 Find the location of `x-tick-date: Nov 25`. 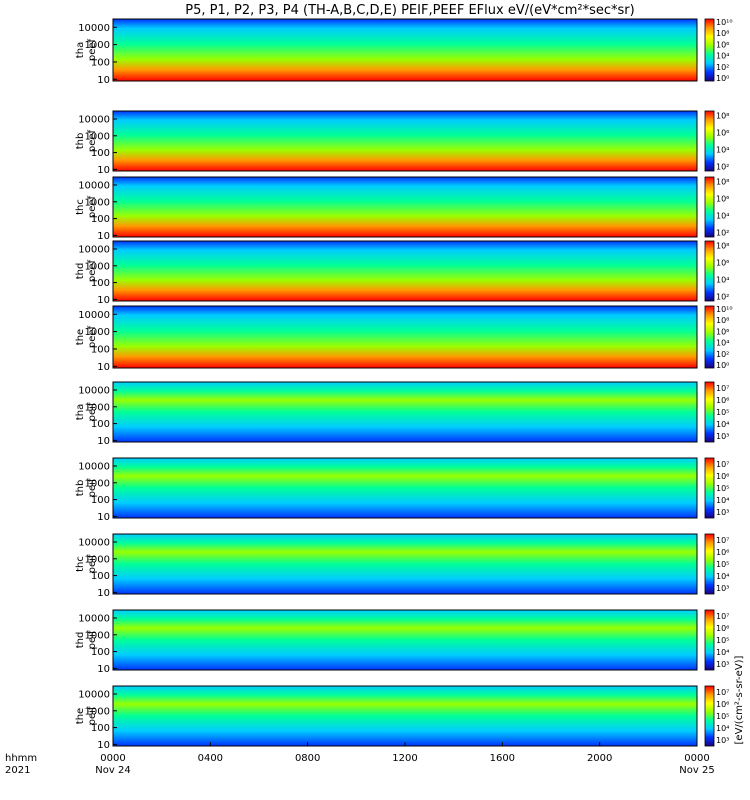

x-tick-date: Nov 25 is located at coordinates (696, 770).